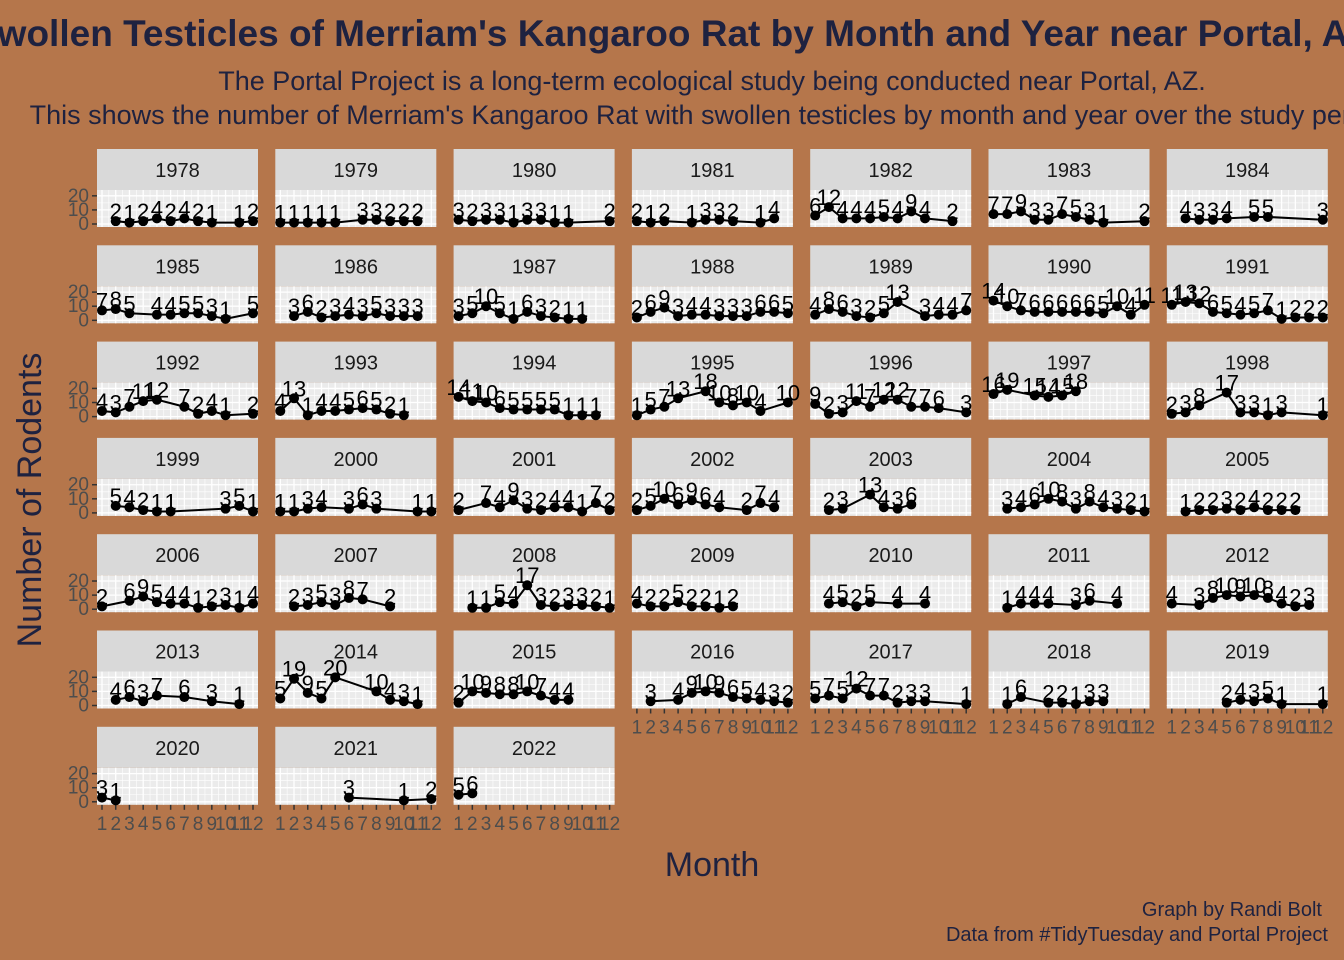 The width and height of the screenshot is (1344, 960). Describe the element at coordinates (78, 403) in the screenshot. I see `y-tick-label: 10` at that location.